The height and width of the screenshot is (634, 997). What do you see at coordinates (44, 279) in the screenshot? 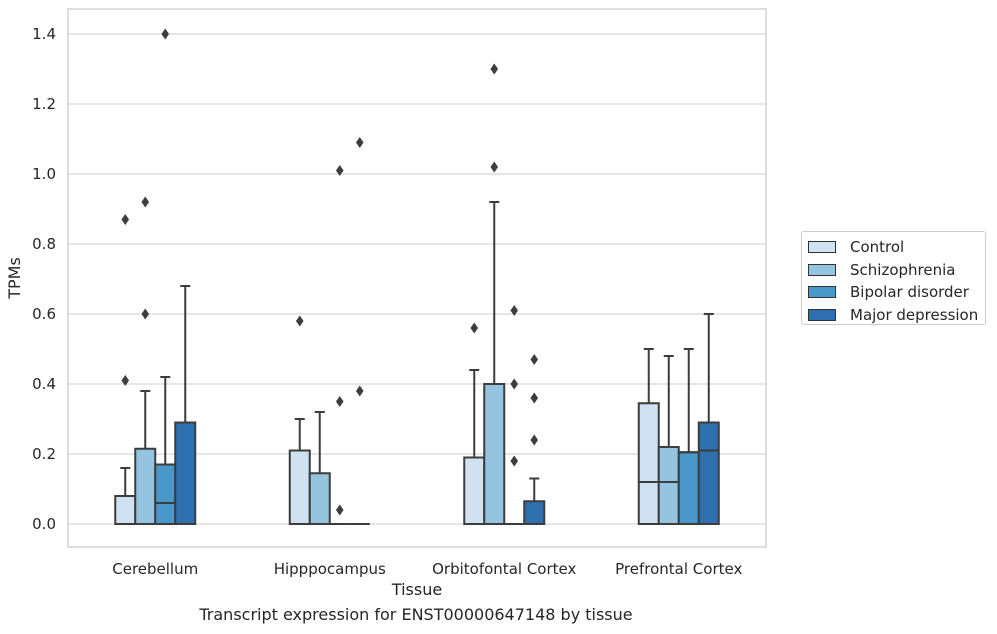
I see `y-tick-labels: 0.0 0.2 0.4 0.6 0.8 1.0 1.2 1.4` at bounding box center [44, 279].